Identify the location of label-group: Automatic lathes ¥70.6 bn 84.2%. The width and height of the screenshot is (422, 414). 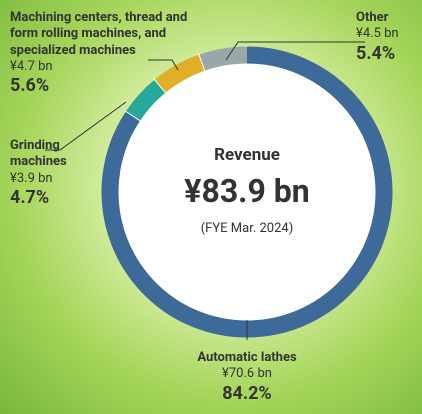
(247, 377).